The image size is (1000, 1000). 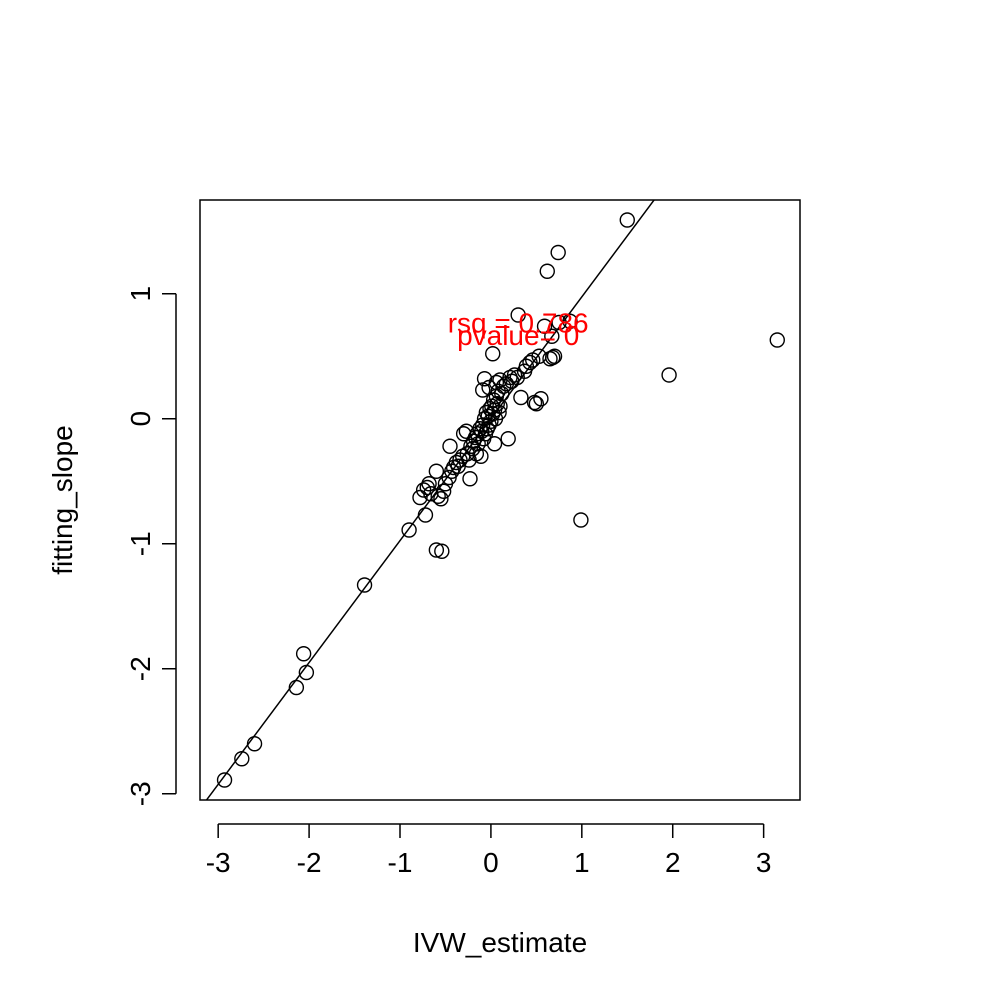 What do you see at coordinates (400, 862) in the screenshot?
I see `x-tick-label: -1` at bounding box center [400, 862].